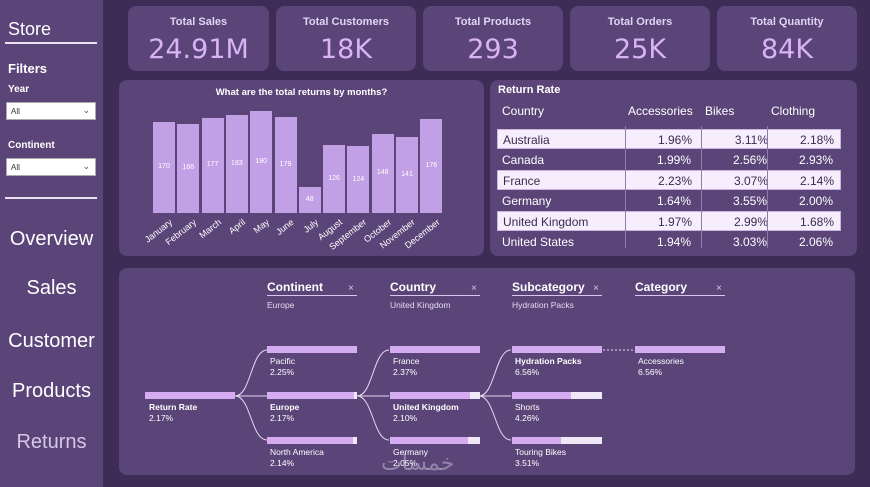 This screenshot has height=487, width=870. Describe the element at coordinates (523, 111) in the screenshot. I see `column-header-country: Country` at that location.